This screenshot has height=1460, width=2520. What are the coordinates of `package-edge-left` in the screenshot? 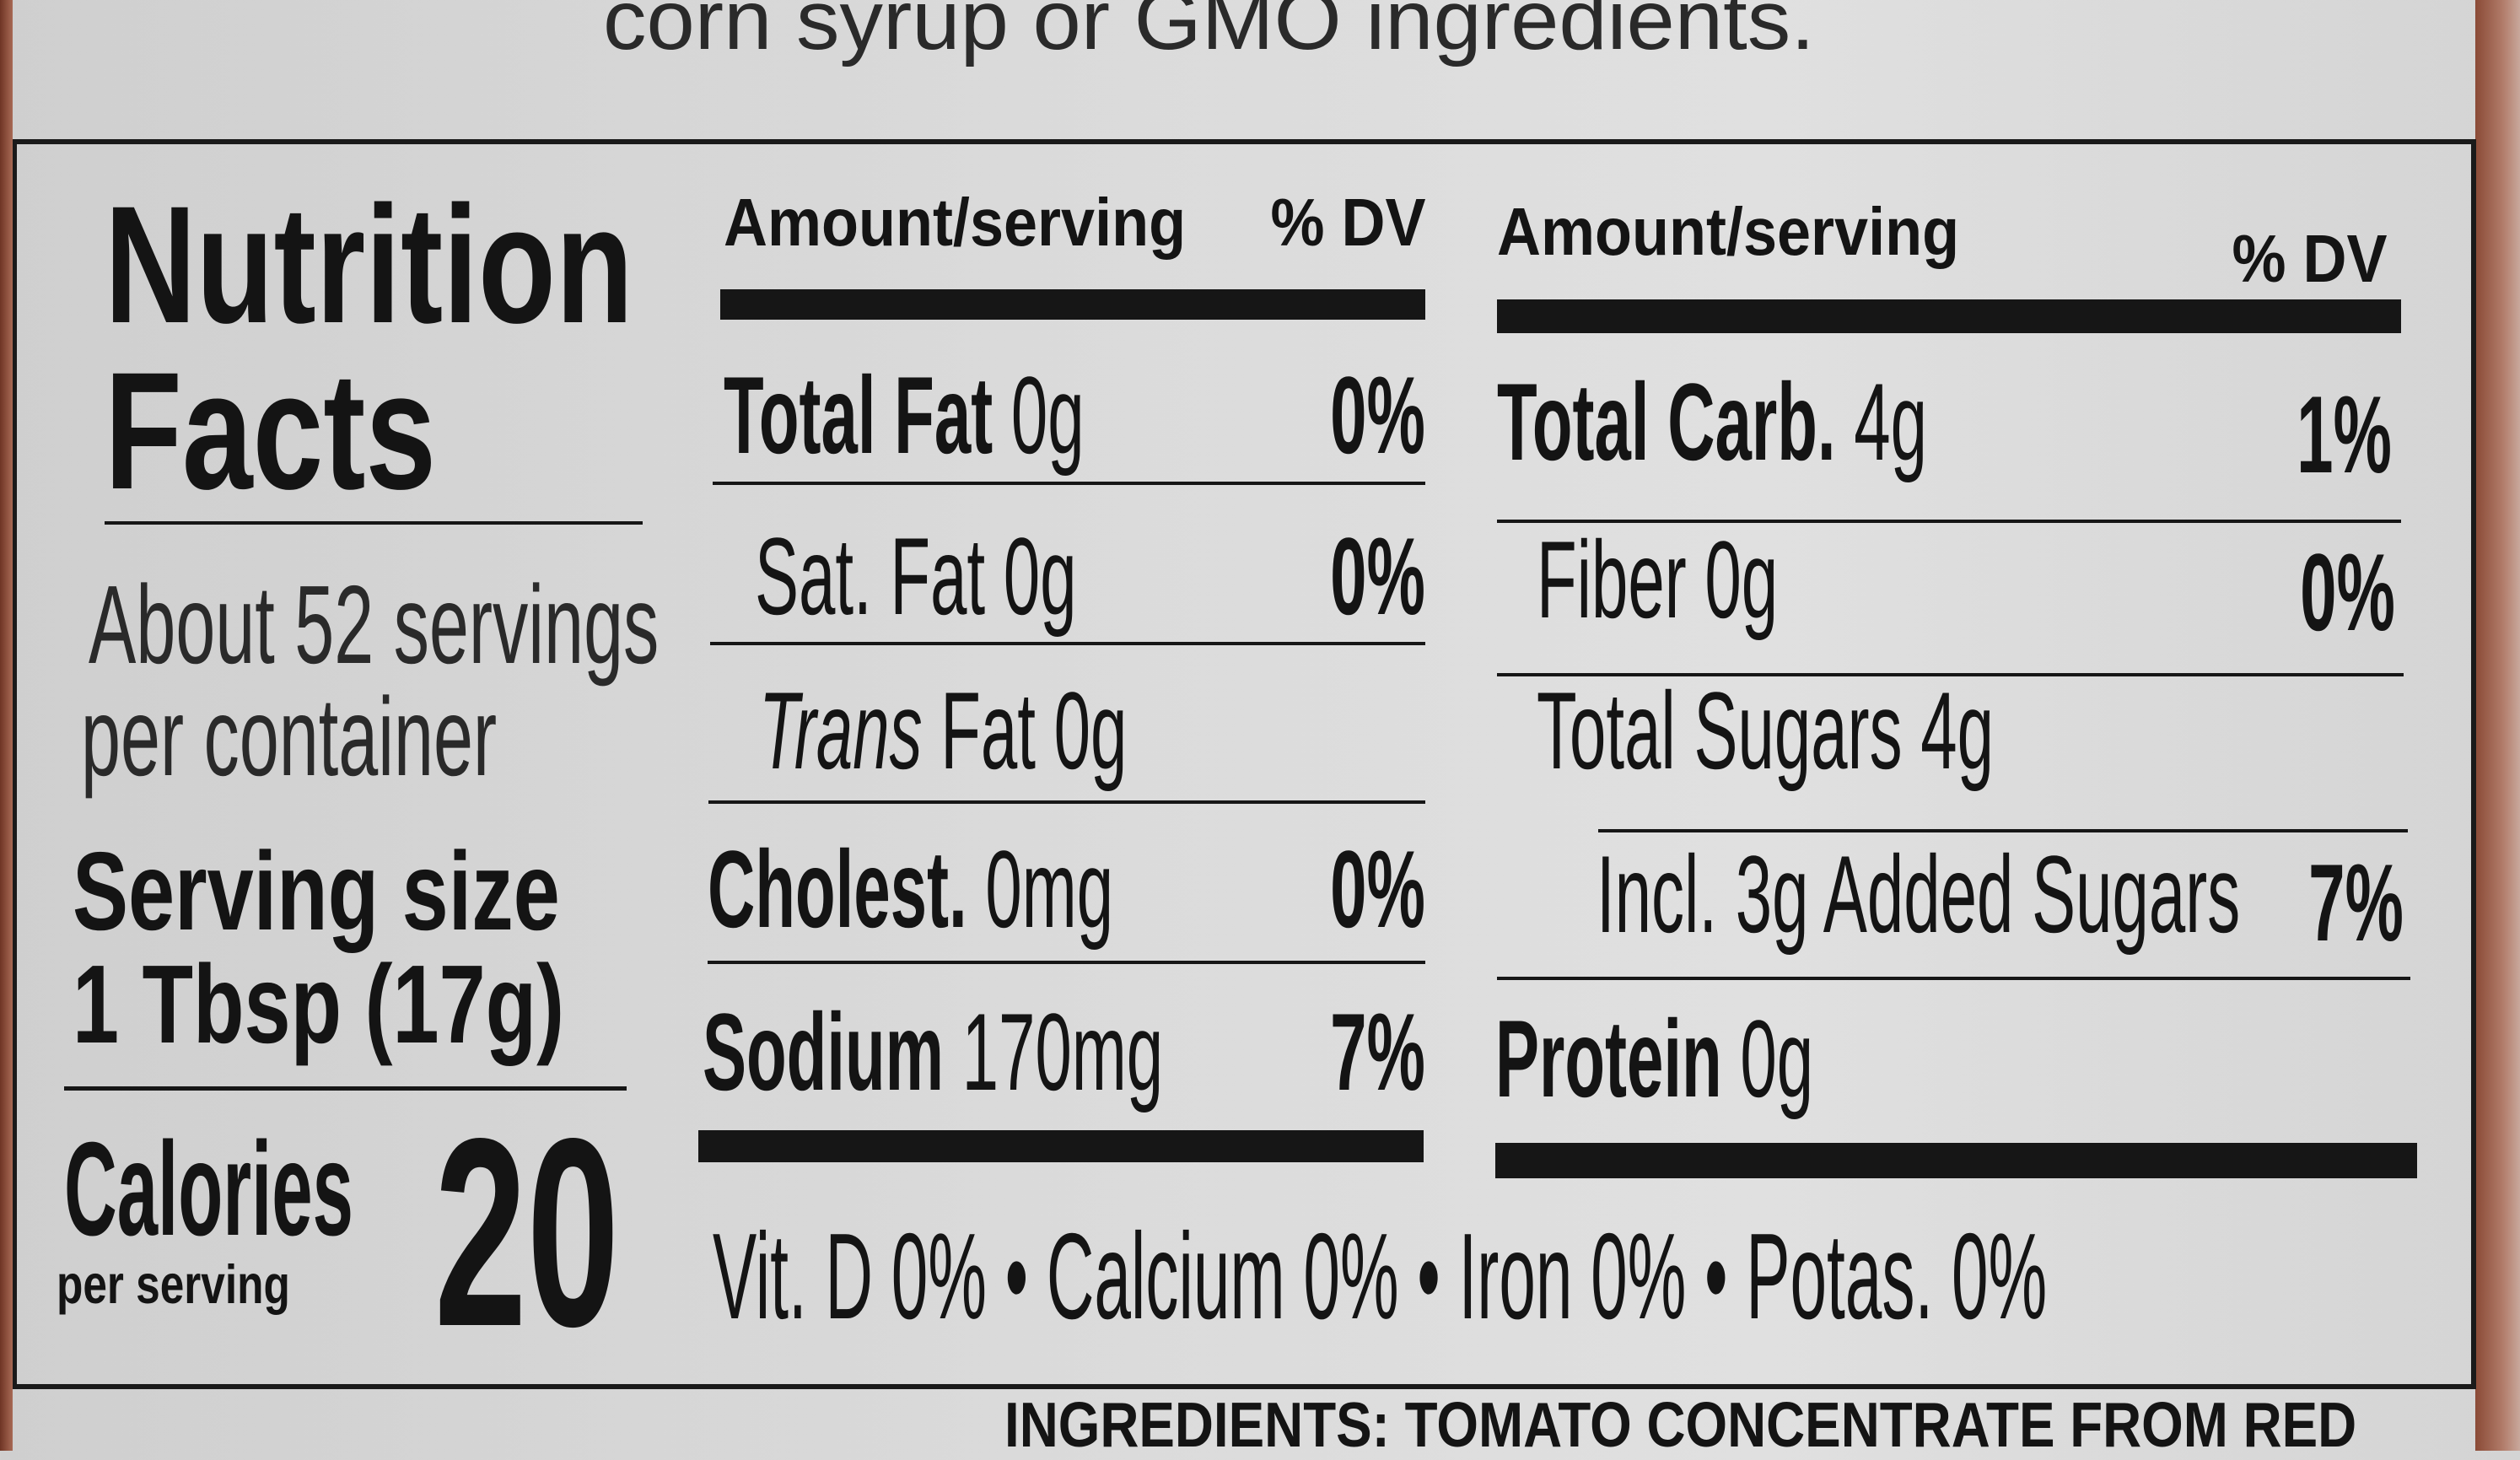 It's located at (7, 726).